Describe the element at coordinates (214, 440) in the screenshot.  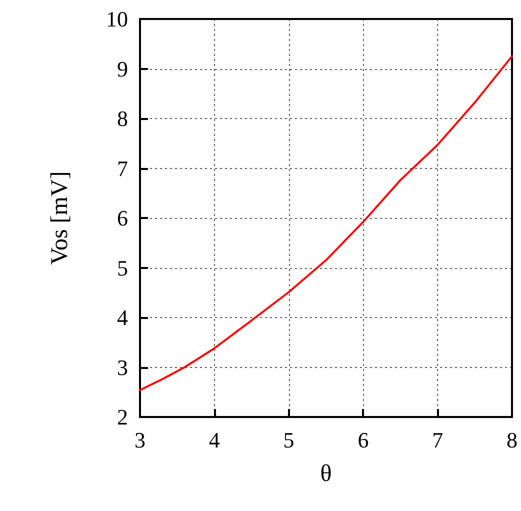
I see `x-tick-label: 4` at that location.